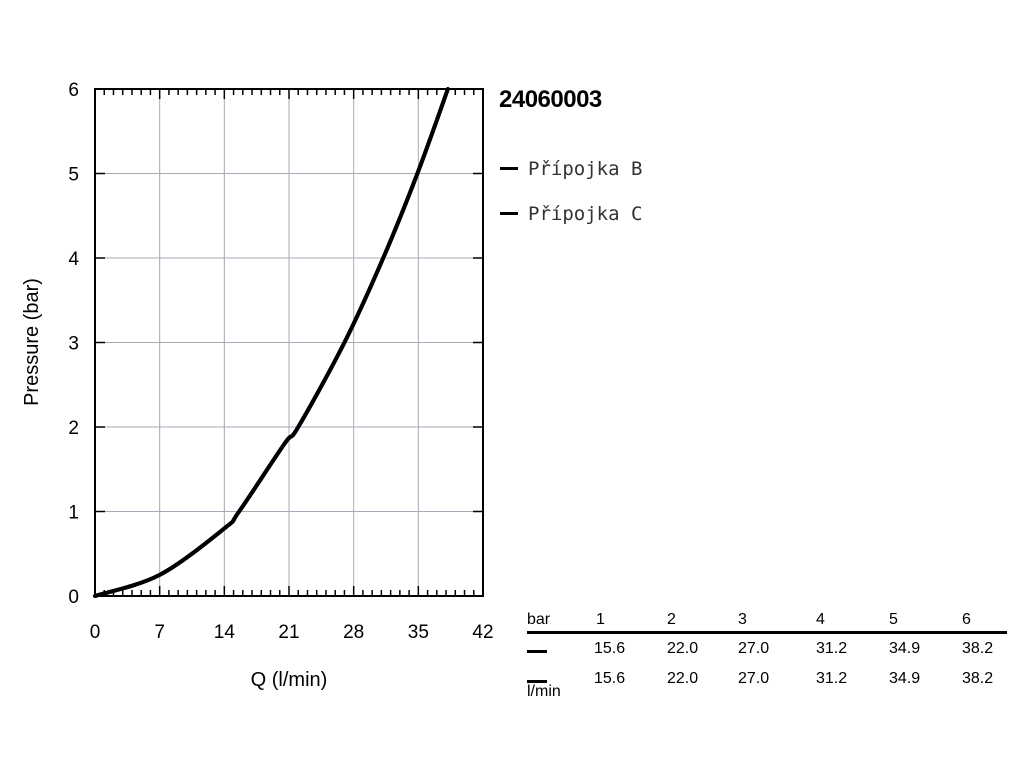  What do you see at coordinates (73, 513) in the screenshot?
I see `y-tick-label: 1` at bounding box center [73, 513].